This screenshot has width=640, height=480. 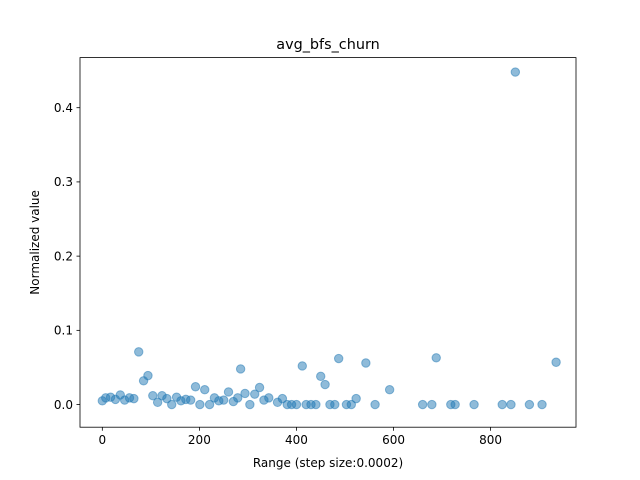 I want to click on y-axis-label: Normalized value, so click(x=35, y=242).